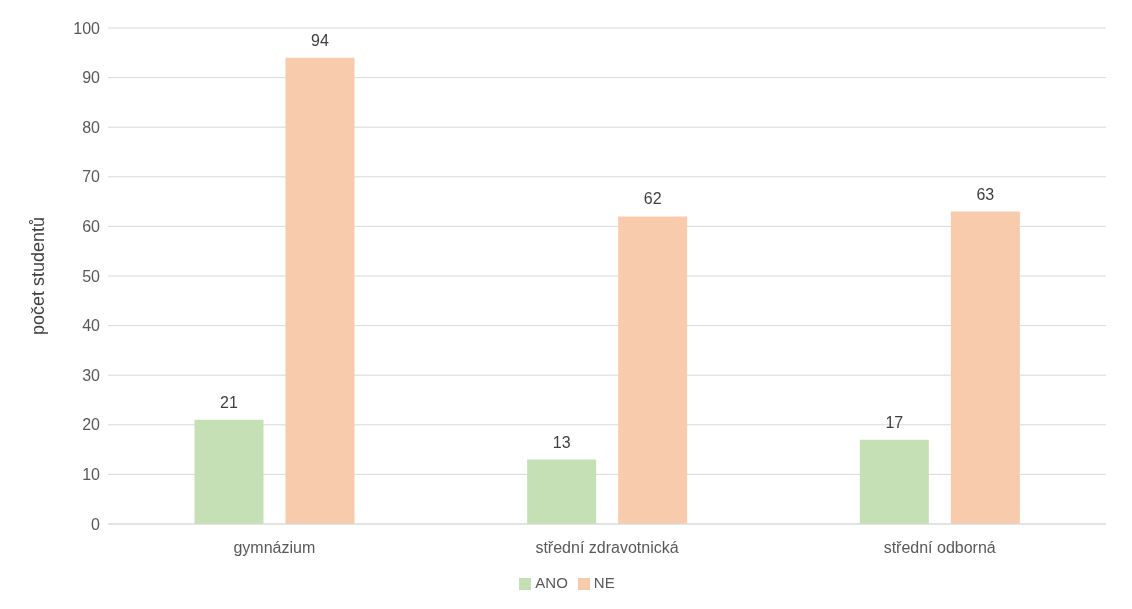  Describe the element at coordinates (320, 40) in the screenshot. I see `data-label: 94` at that location.